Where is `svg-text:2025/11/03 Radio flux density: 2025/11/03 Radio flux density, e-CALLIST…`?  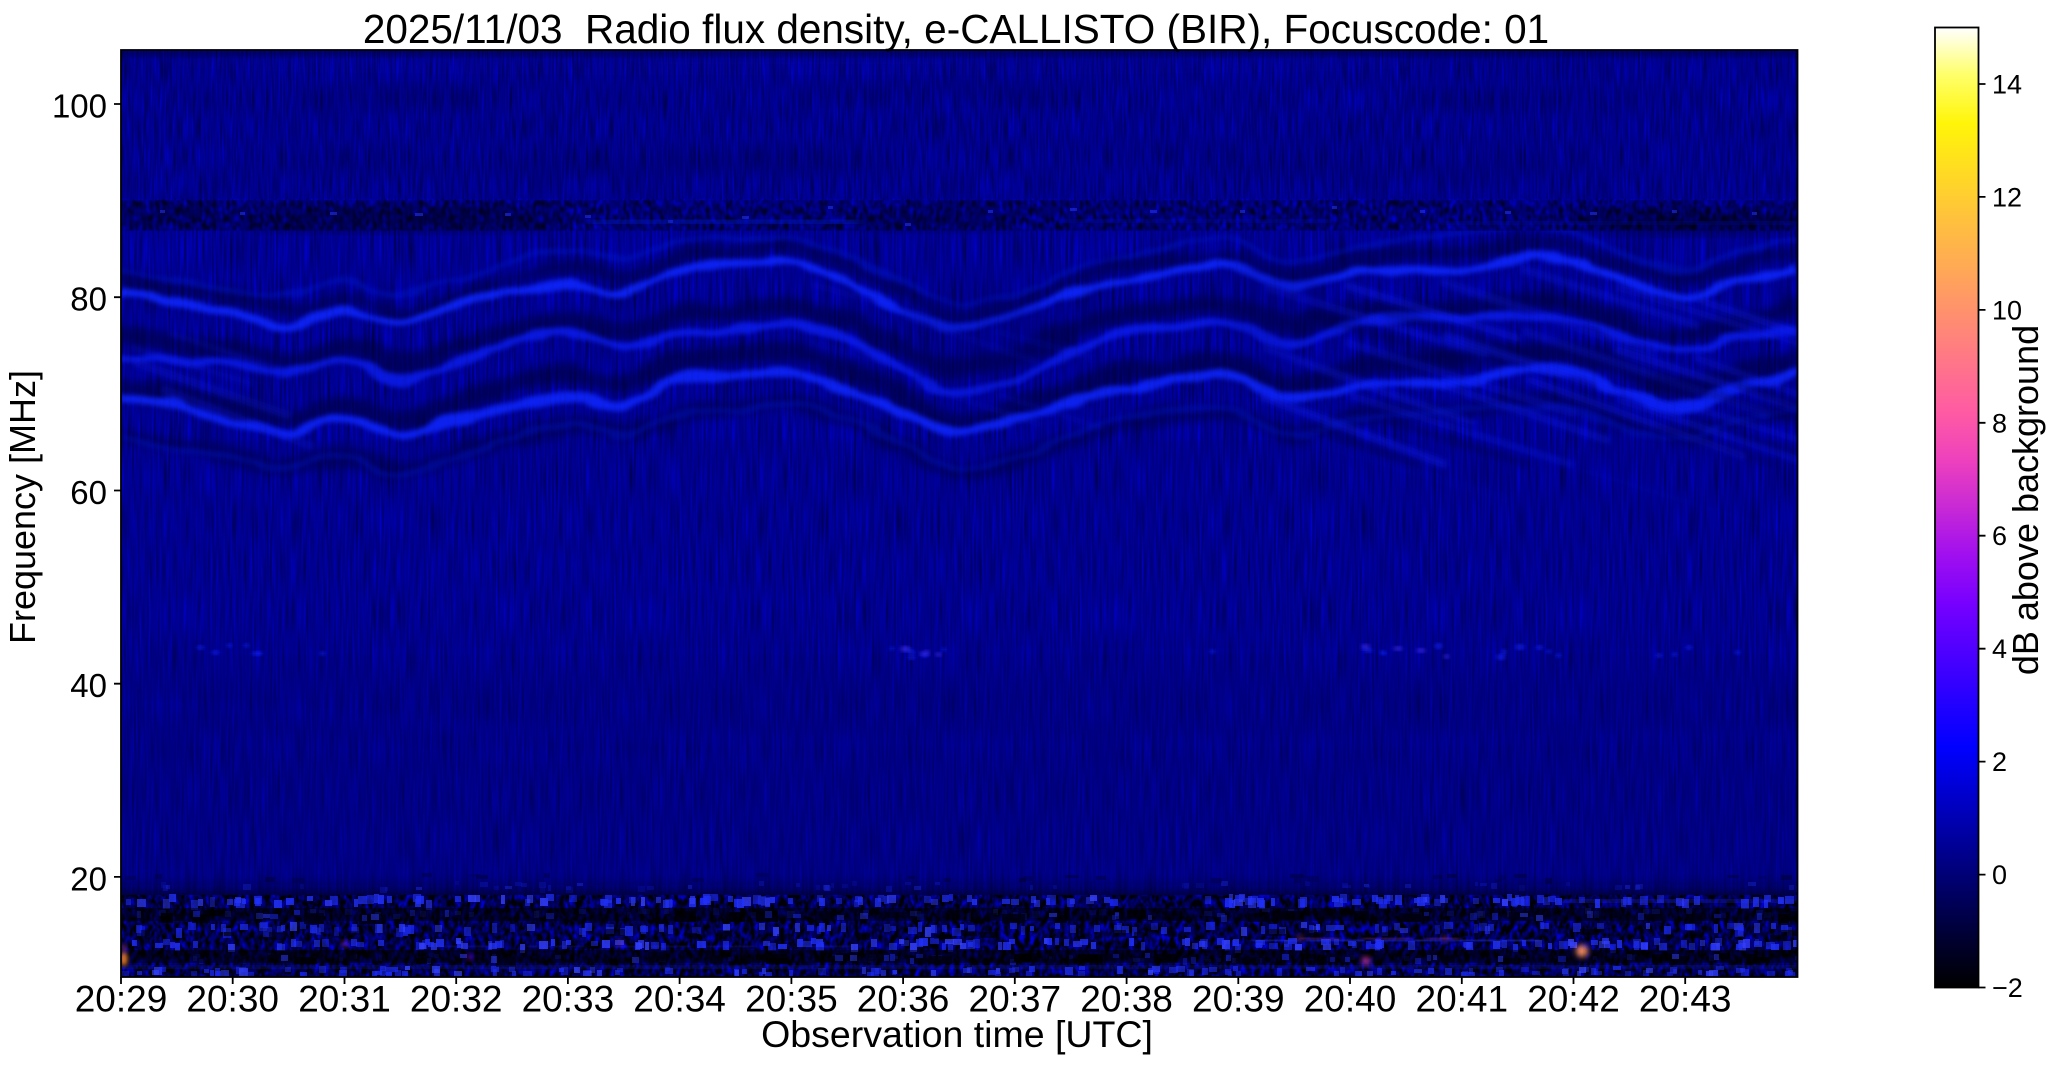
svg-text:2025/11/03 Radio flux density: 2025/11/03 Radio flux density, e-CALLIST… is located at coordinates (956, 29).